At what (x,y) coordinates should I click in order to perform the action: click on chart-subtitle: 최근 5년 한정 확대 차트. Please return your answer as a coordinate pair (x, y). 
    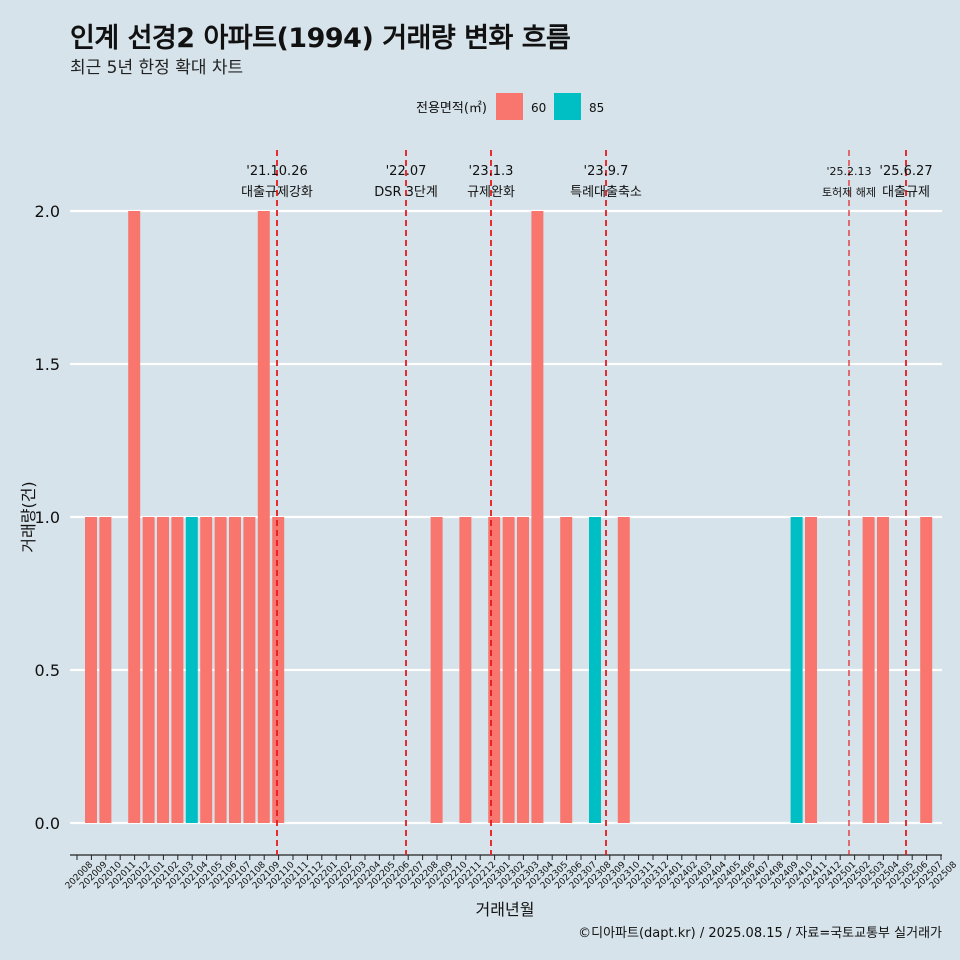
    Looking at the image, I should click on (157, 68).